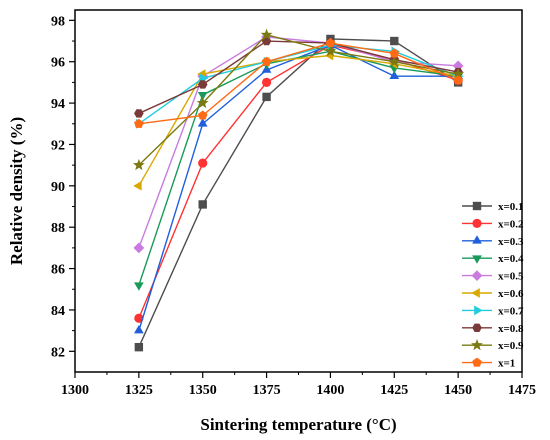  I want to click on x-tick-label: 1350, so click(203, 390).